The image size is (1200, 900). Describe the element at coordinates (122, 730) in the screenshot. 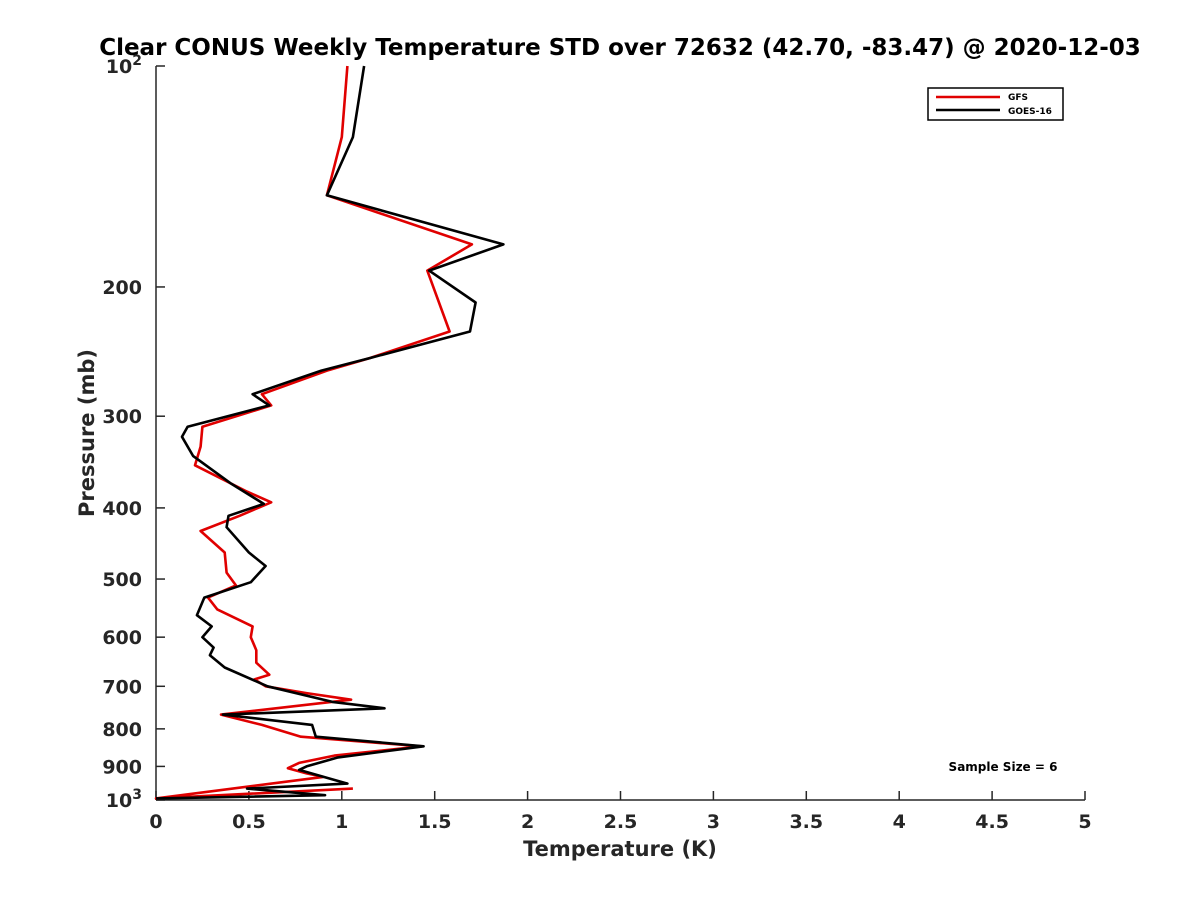

I see `y-tick-label: 800` at that location.